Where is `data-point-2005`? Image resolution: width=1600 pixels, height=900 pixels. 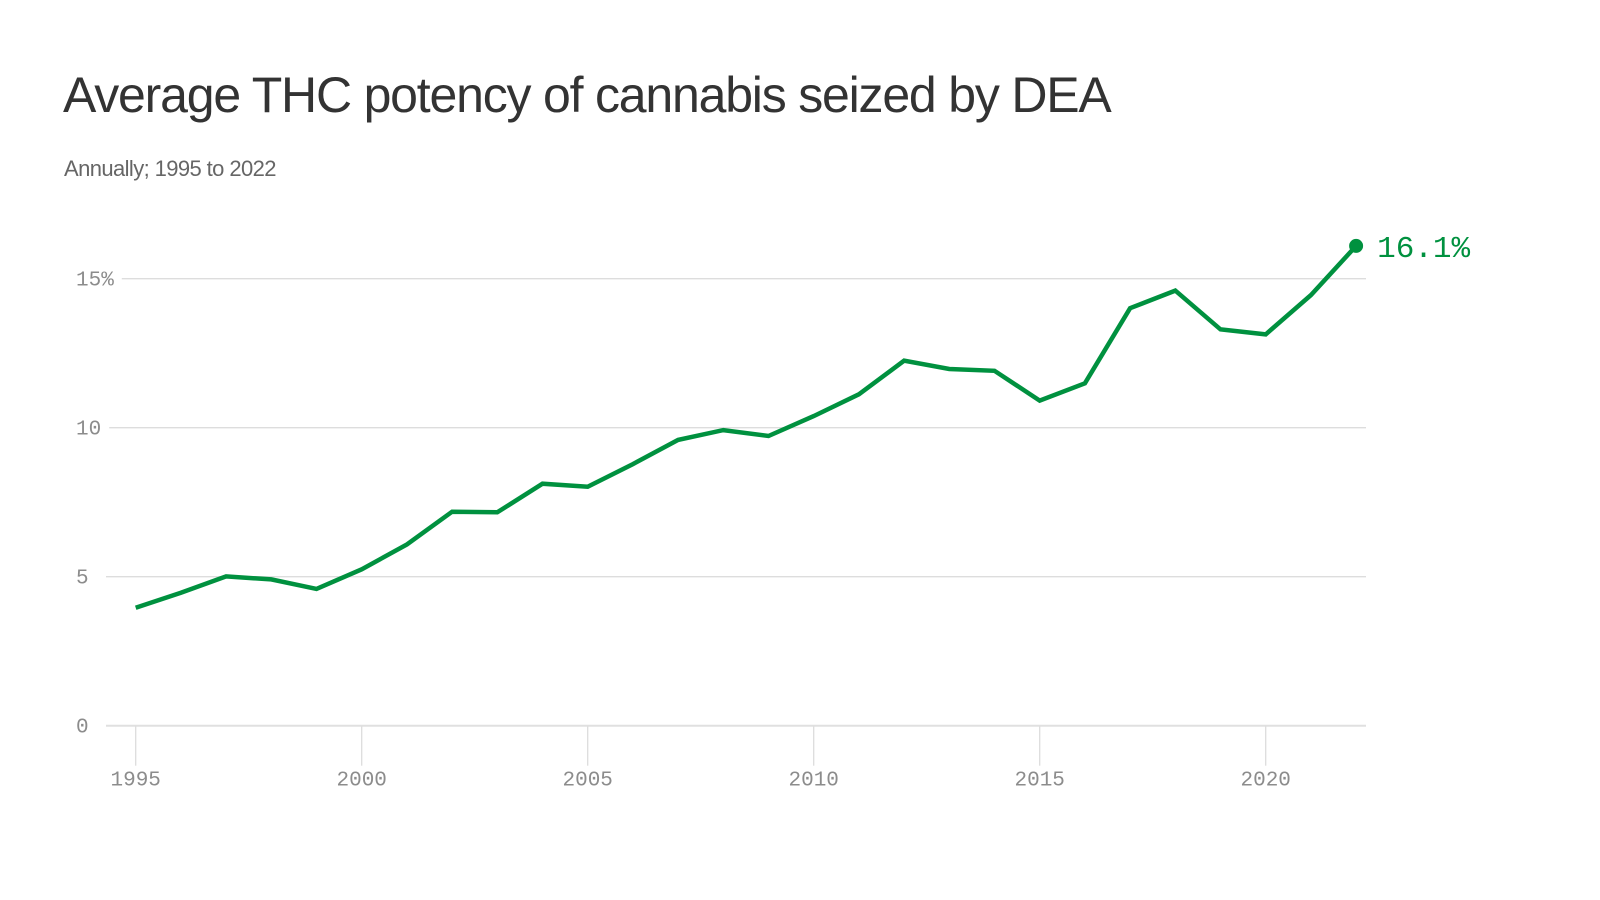 data-point-2005 is located at coordinates (588, 487).